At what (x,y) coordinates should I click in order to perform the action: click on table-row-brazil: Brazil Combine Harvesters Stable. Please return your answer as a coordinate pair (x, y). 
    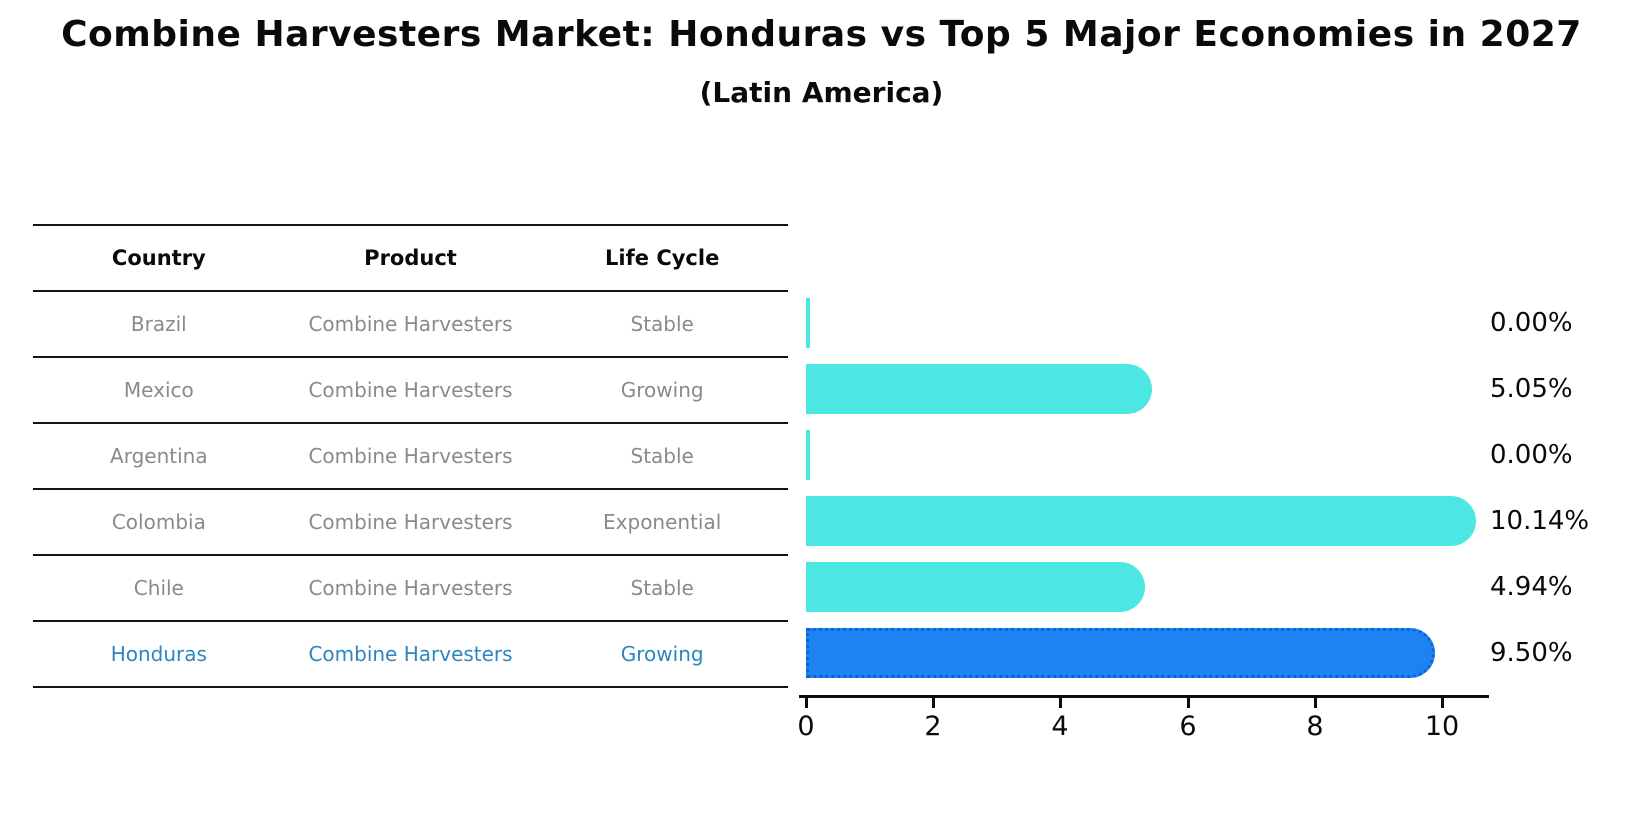
    Looking at the image, I should click on (410, 325).